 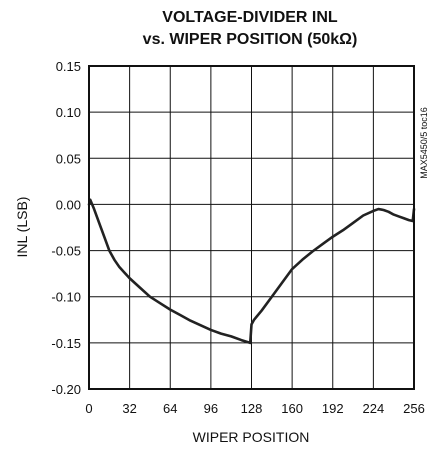 What do you see at coordinates (211, 408) in the screenshot?
I see `x-tick-label: 96` at bounding box center [211, 408].